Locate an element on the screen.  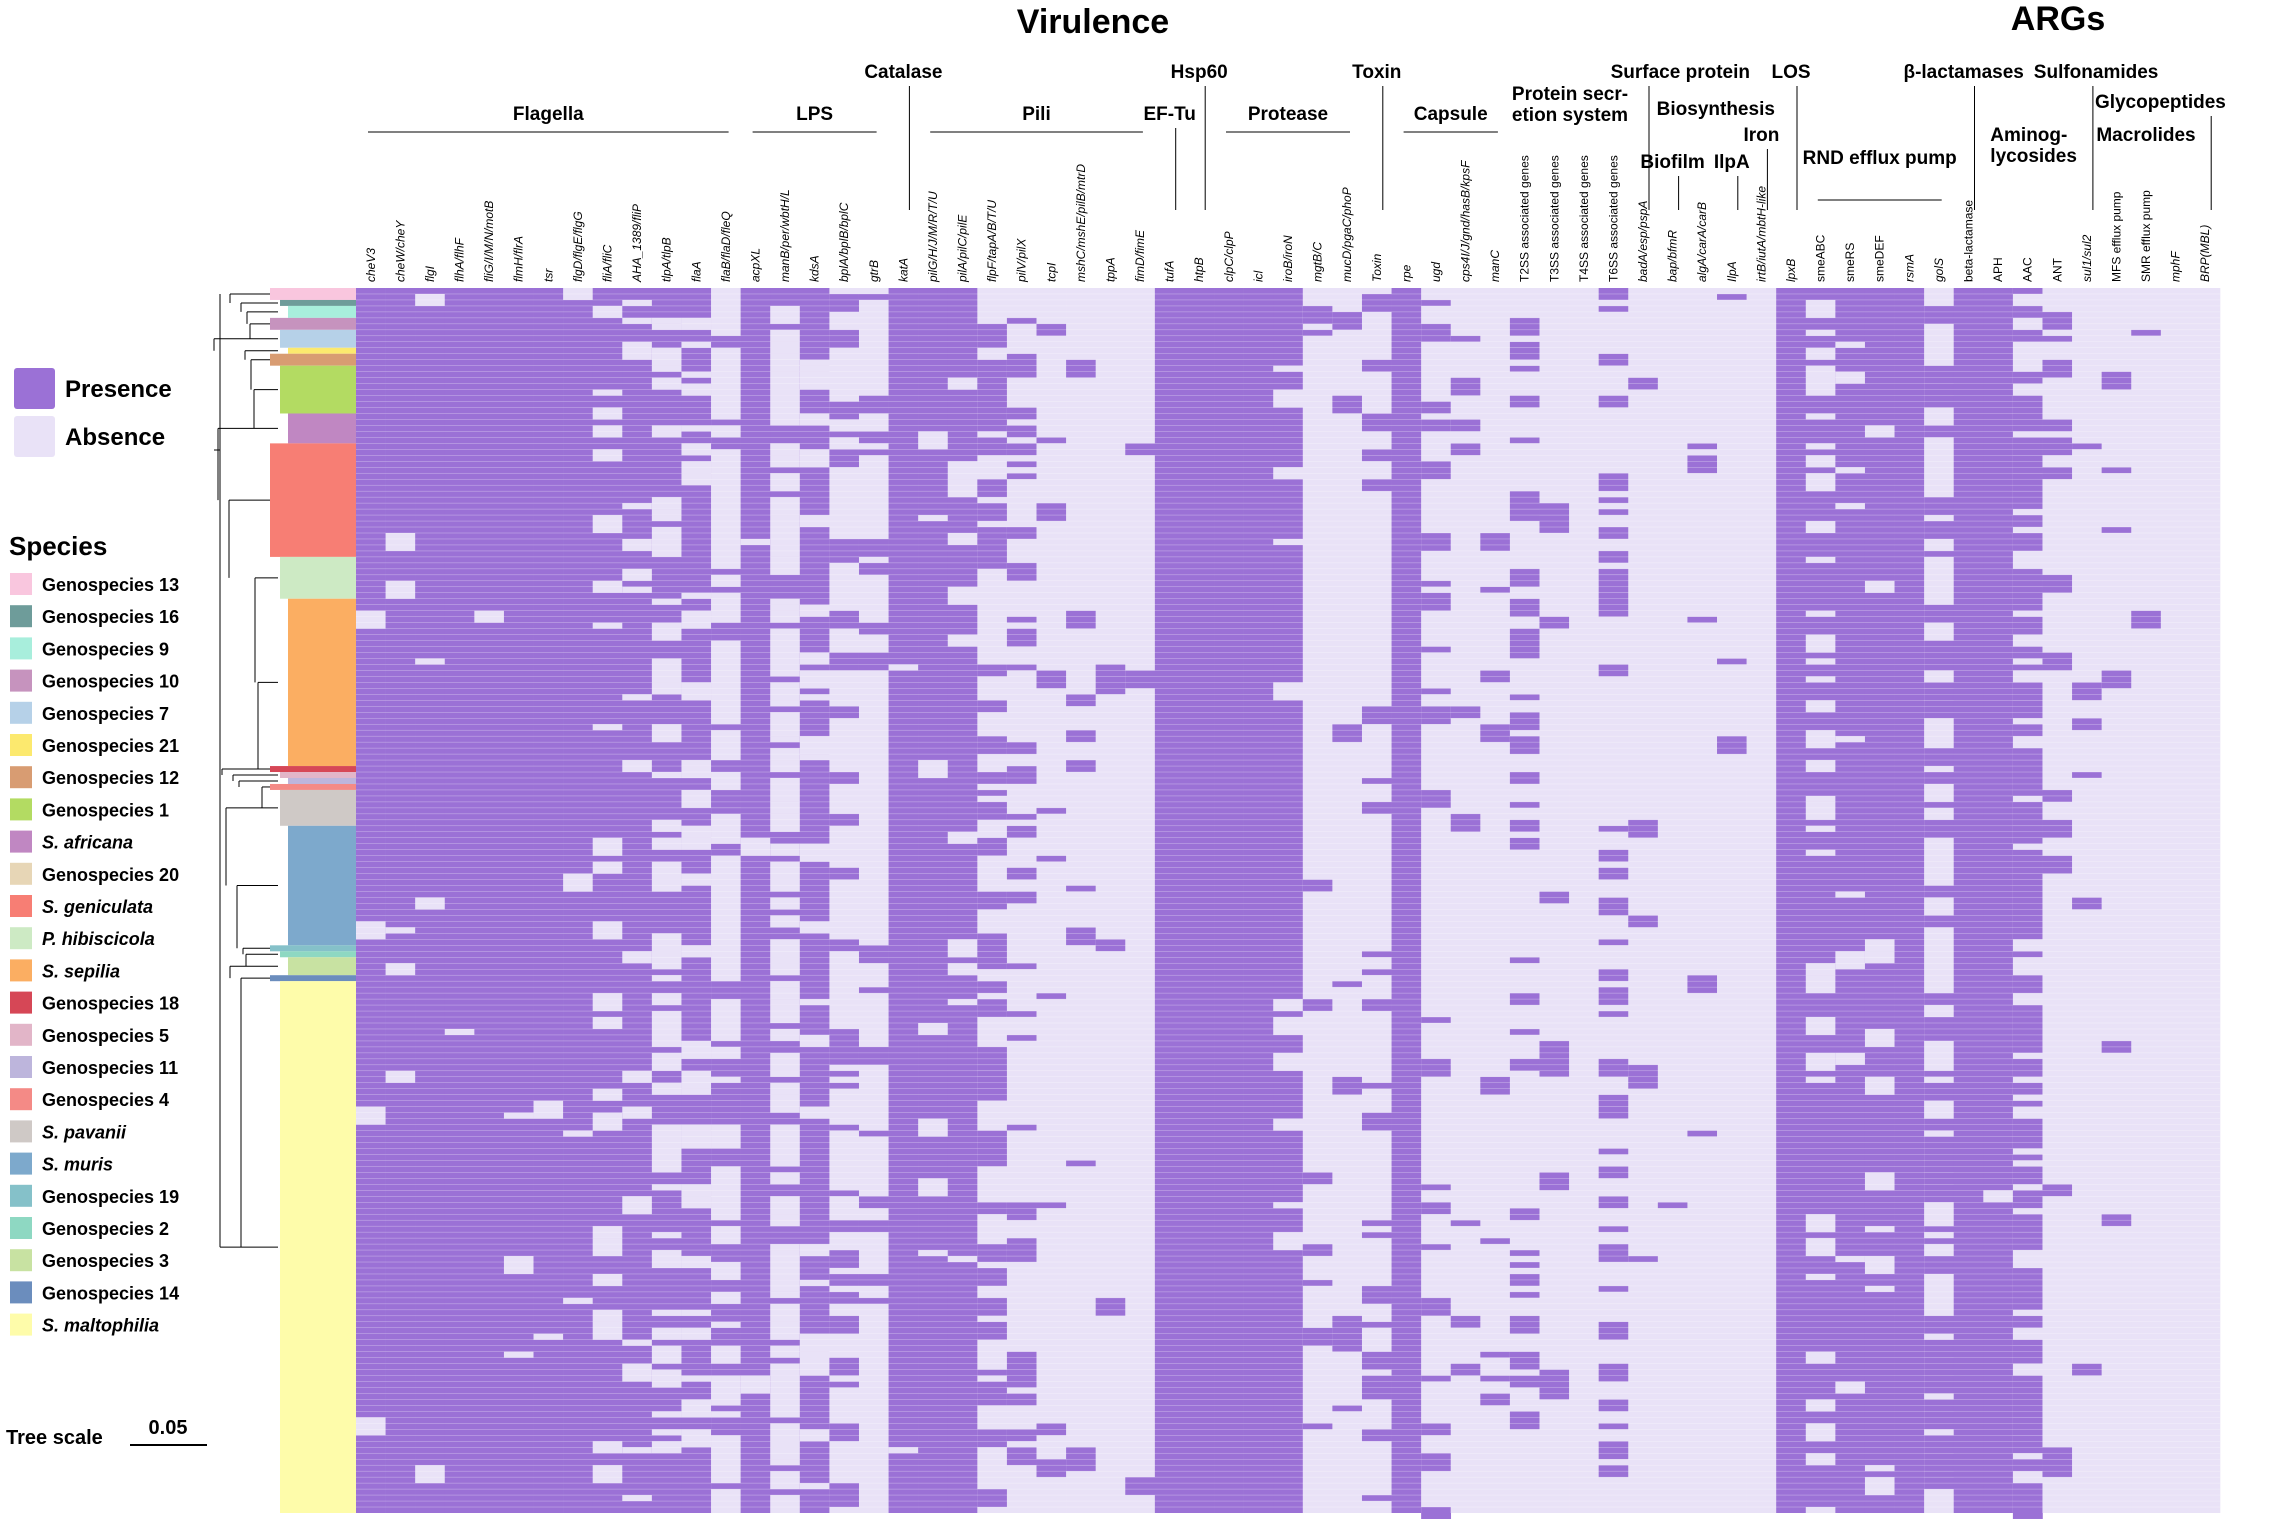
gene-label: T2SS associated genes is located at coordinates (1525, 218).